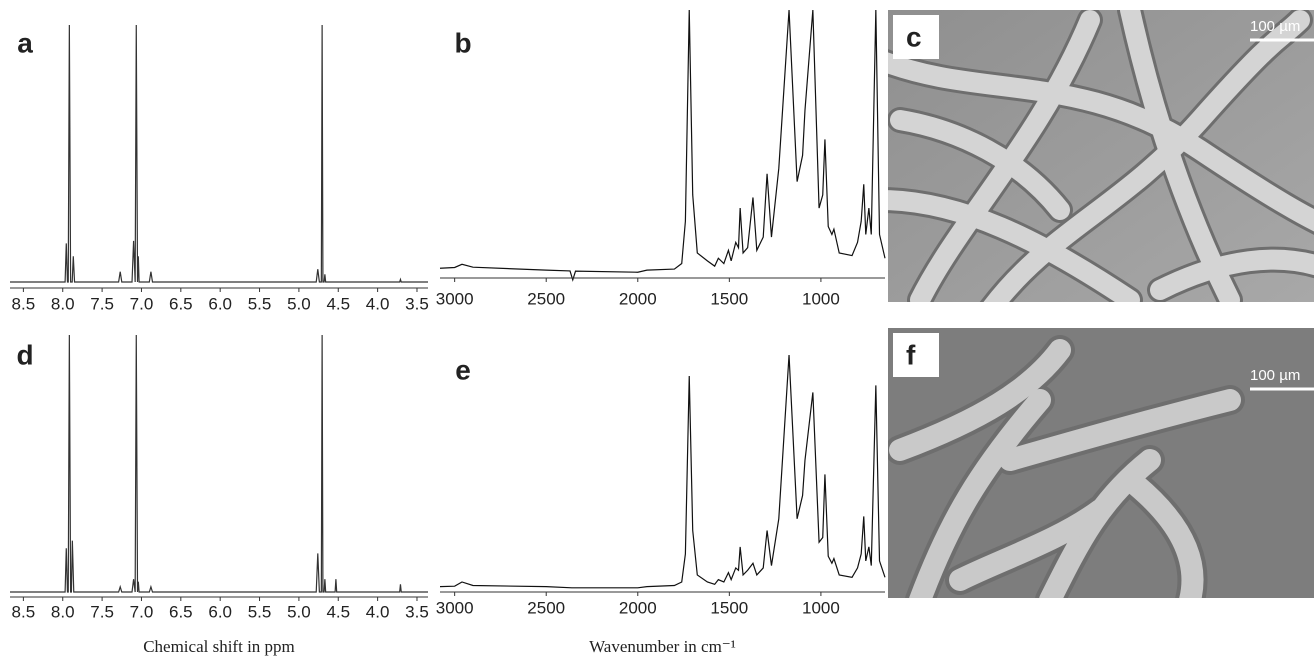 The height and width of the screenshot is (667, 1314). What do you see at coordinates (911, 354) in the screenshot?
I see `panel-label: f` at bounding box center [911, 354].